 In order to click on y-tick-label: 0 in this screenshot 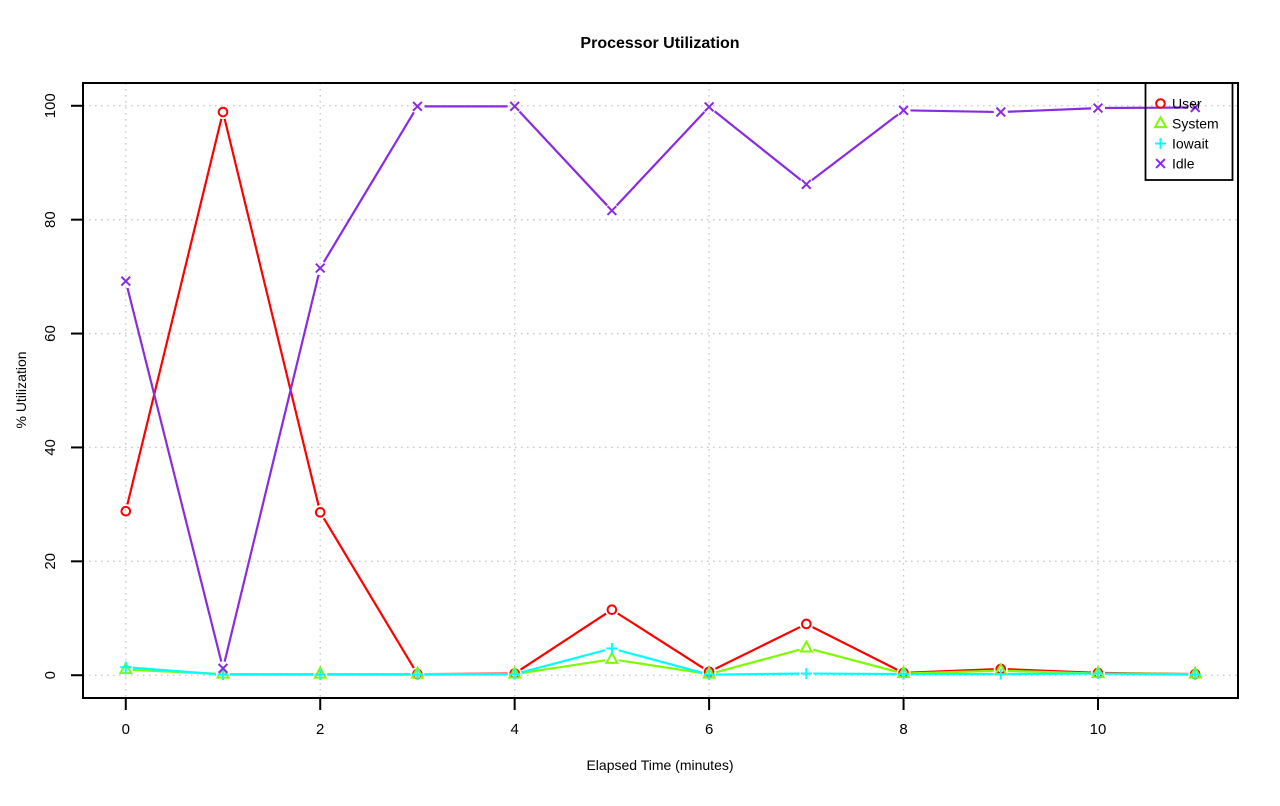, I will do `click(50, 675)`.